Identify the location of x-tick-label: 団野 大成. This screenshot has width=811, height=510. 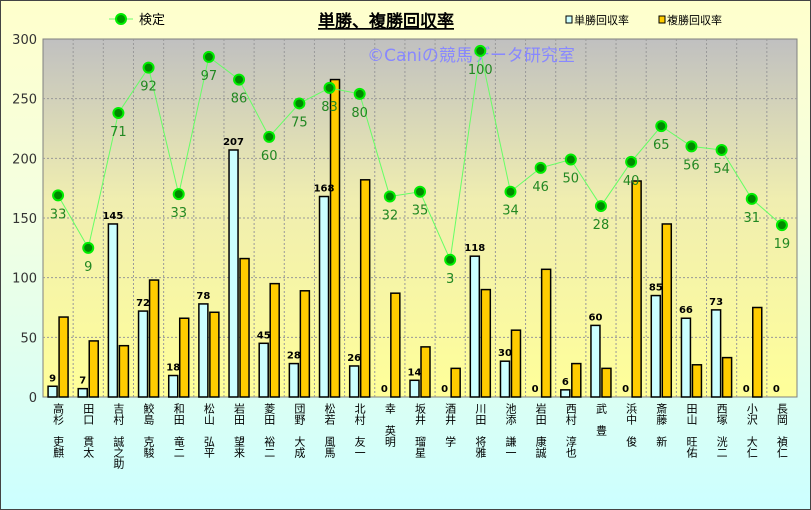
(299, 431).